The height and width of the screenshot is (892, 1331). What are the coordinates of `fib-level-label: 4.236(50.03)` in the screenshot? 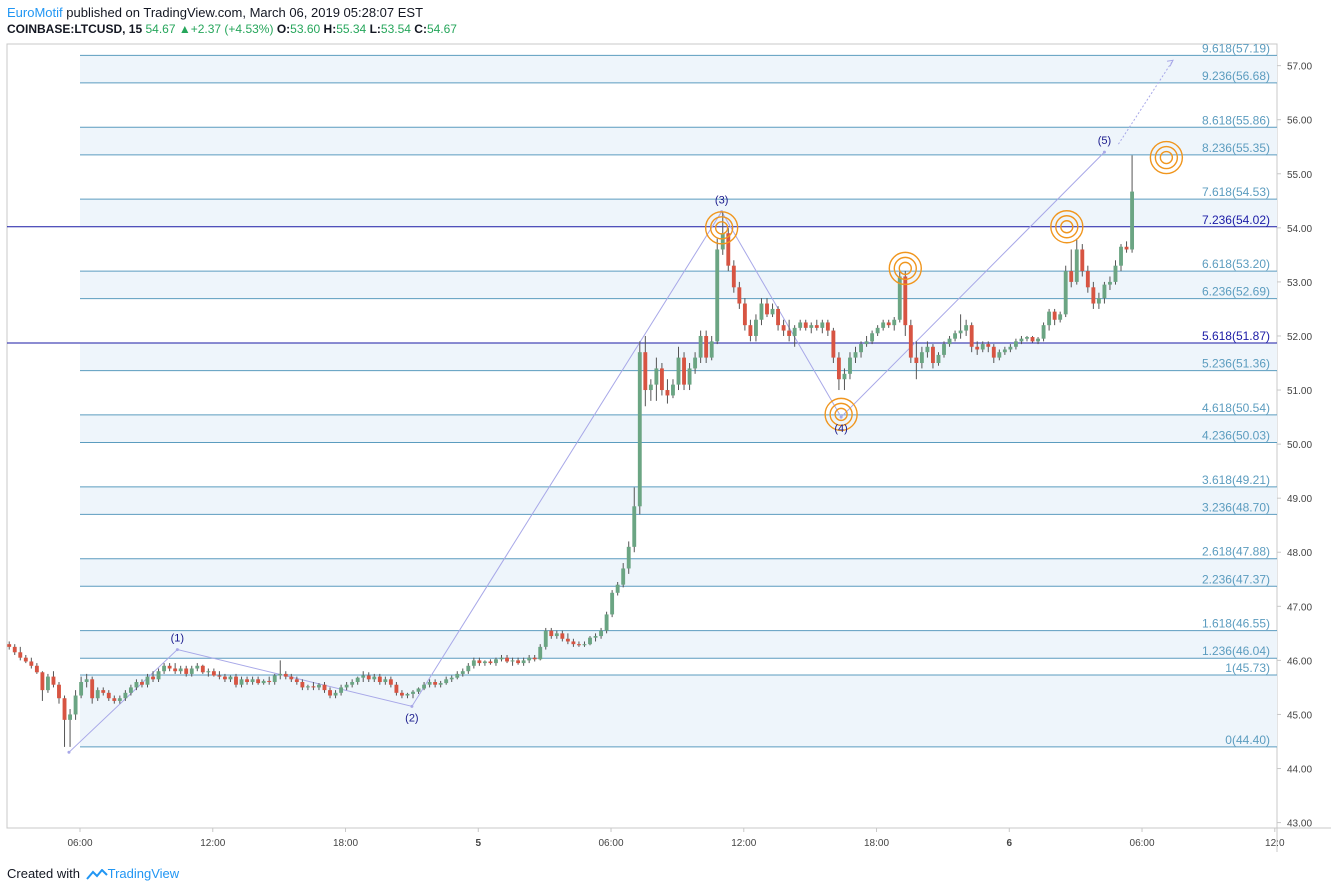 It's located at (1236, 435).